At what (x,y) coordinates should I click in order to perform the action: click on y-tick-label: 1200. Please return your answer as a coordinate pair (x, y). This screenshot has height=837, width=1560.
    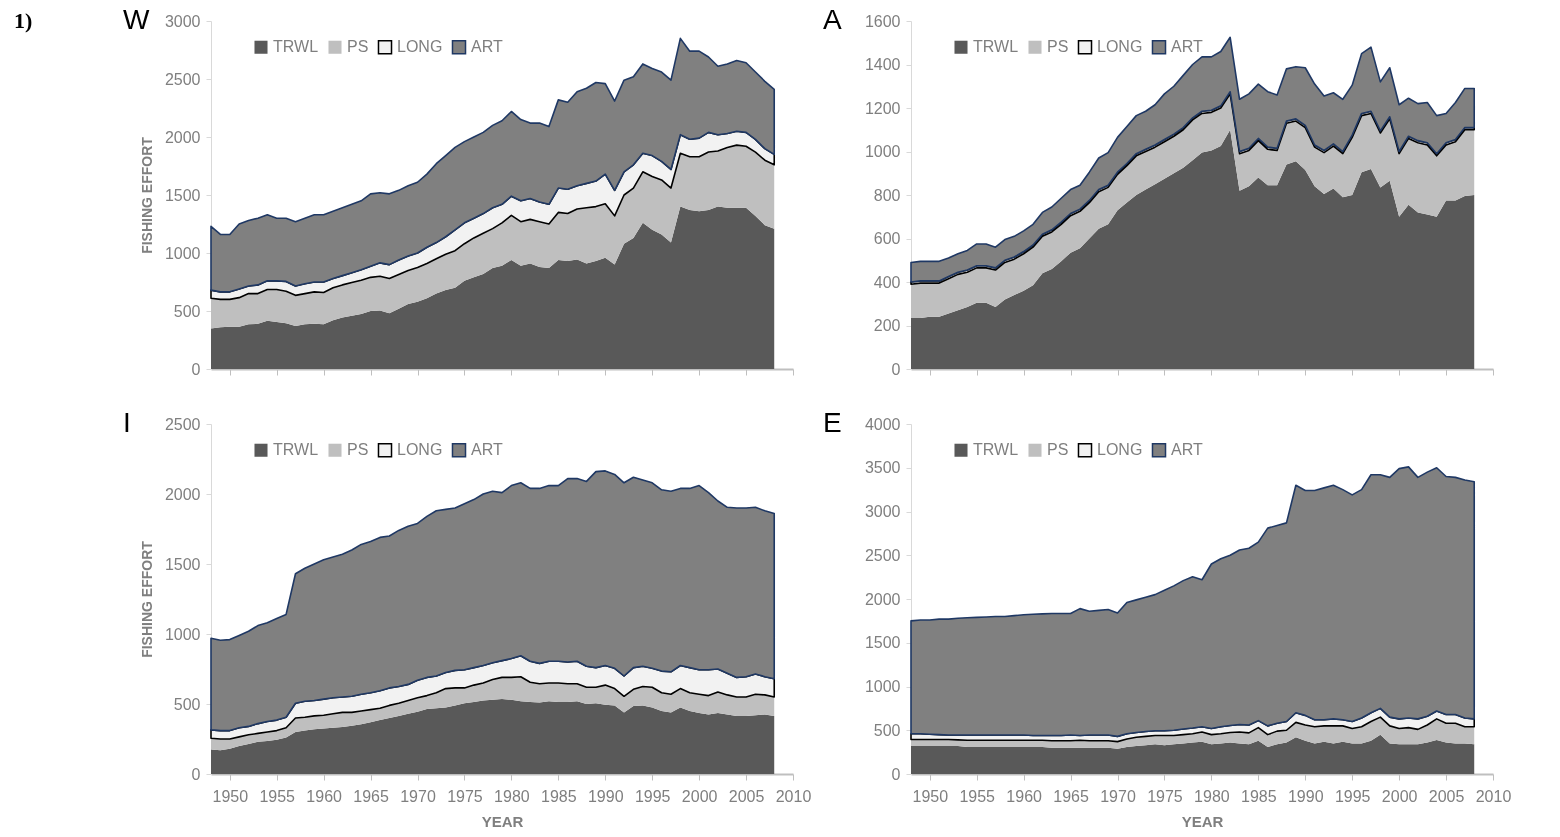
    Looking at the image, I should click on (882, 108).